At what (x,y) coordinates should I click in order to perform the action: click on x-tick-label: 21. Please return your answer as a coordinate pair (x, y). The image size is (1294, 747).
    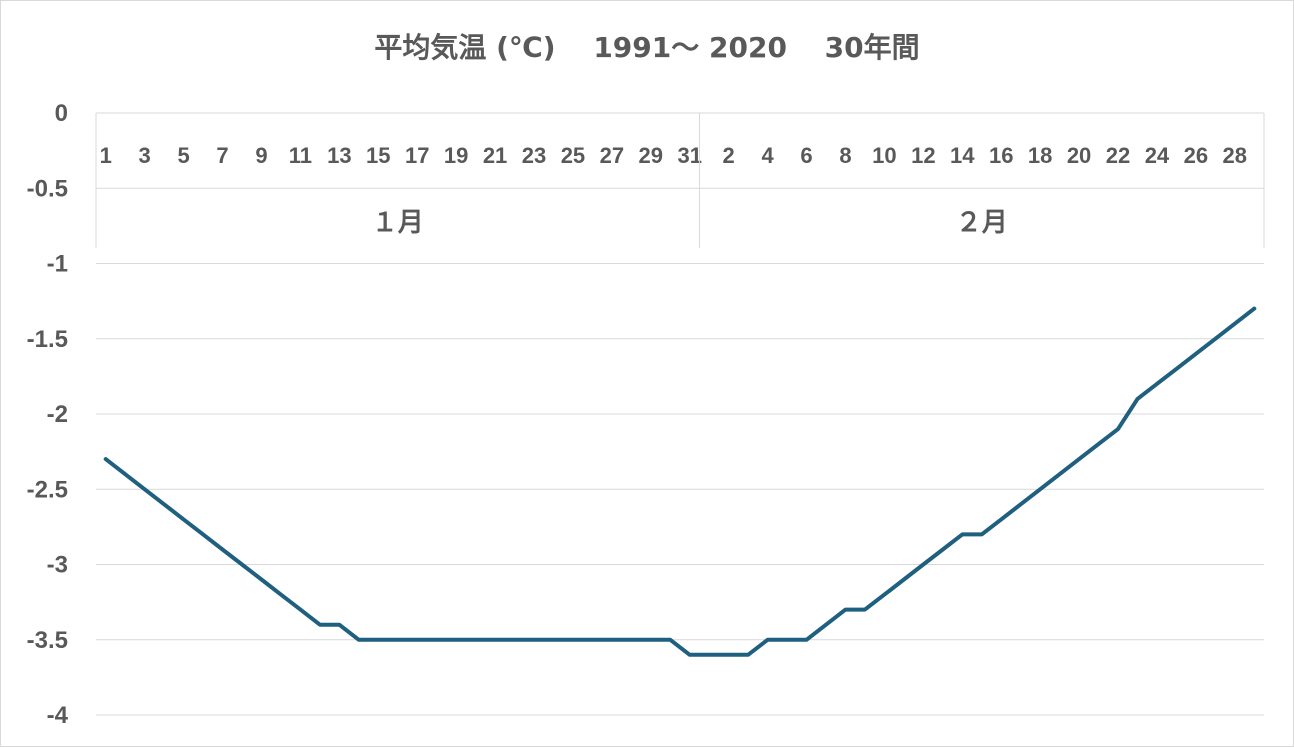
    Looking at the image, I should click on (495, 155).